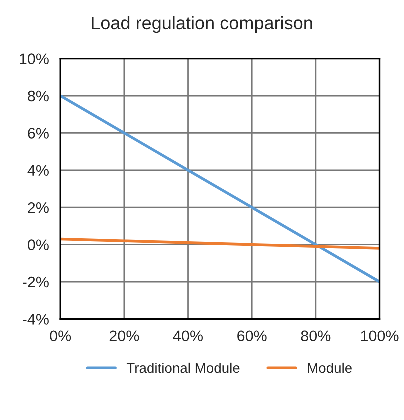 The image size is (404, 420). Describe the element at coordinates (36, 282) in the screenshot. I see `y-tick-label: -2%` at that location.